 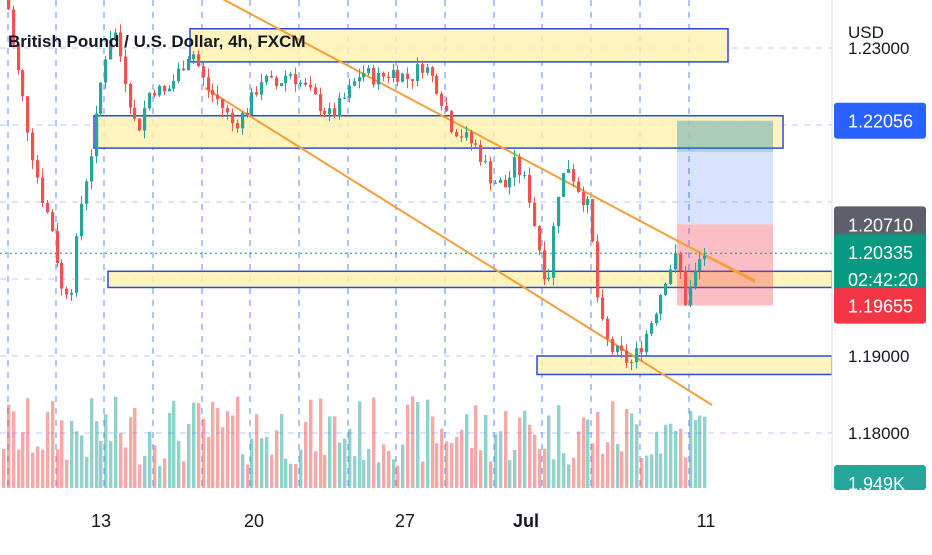 I want to click on time-scale, so click(x=466, y=520).